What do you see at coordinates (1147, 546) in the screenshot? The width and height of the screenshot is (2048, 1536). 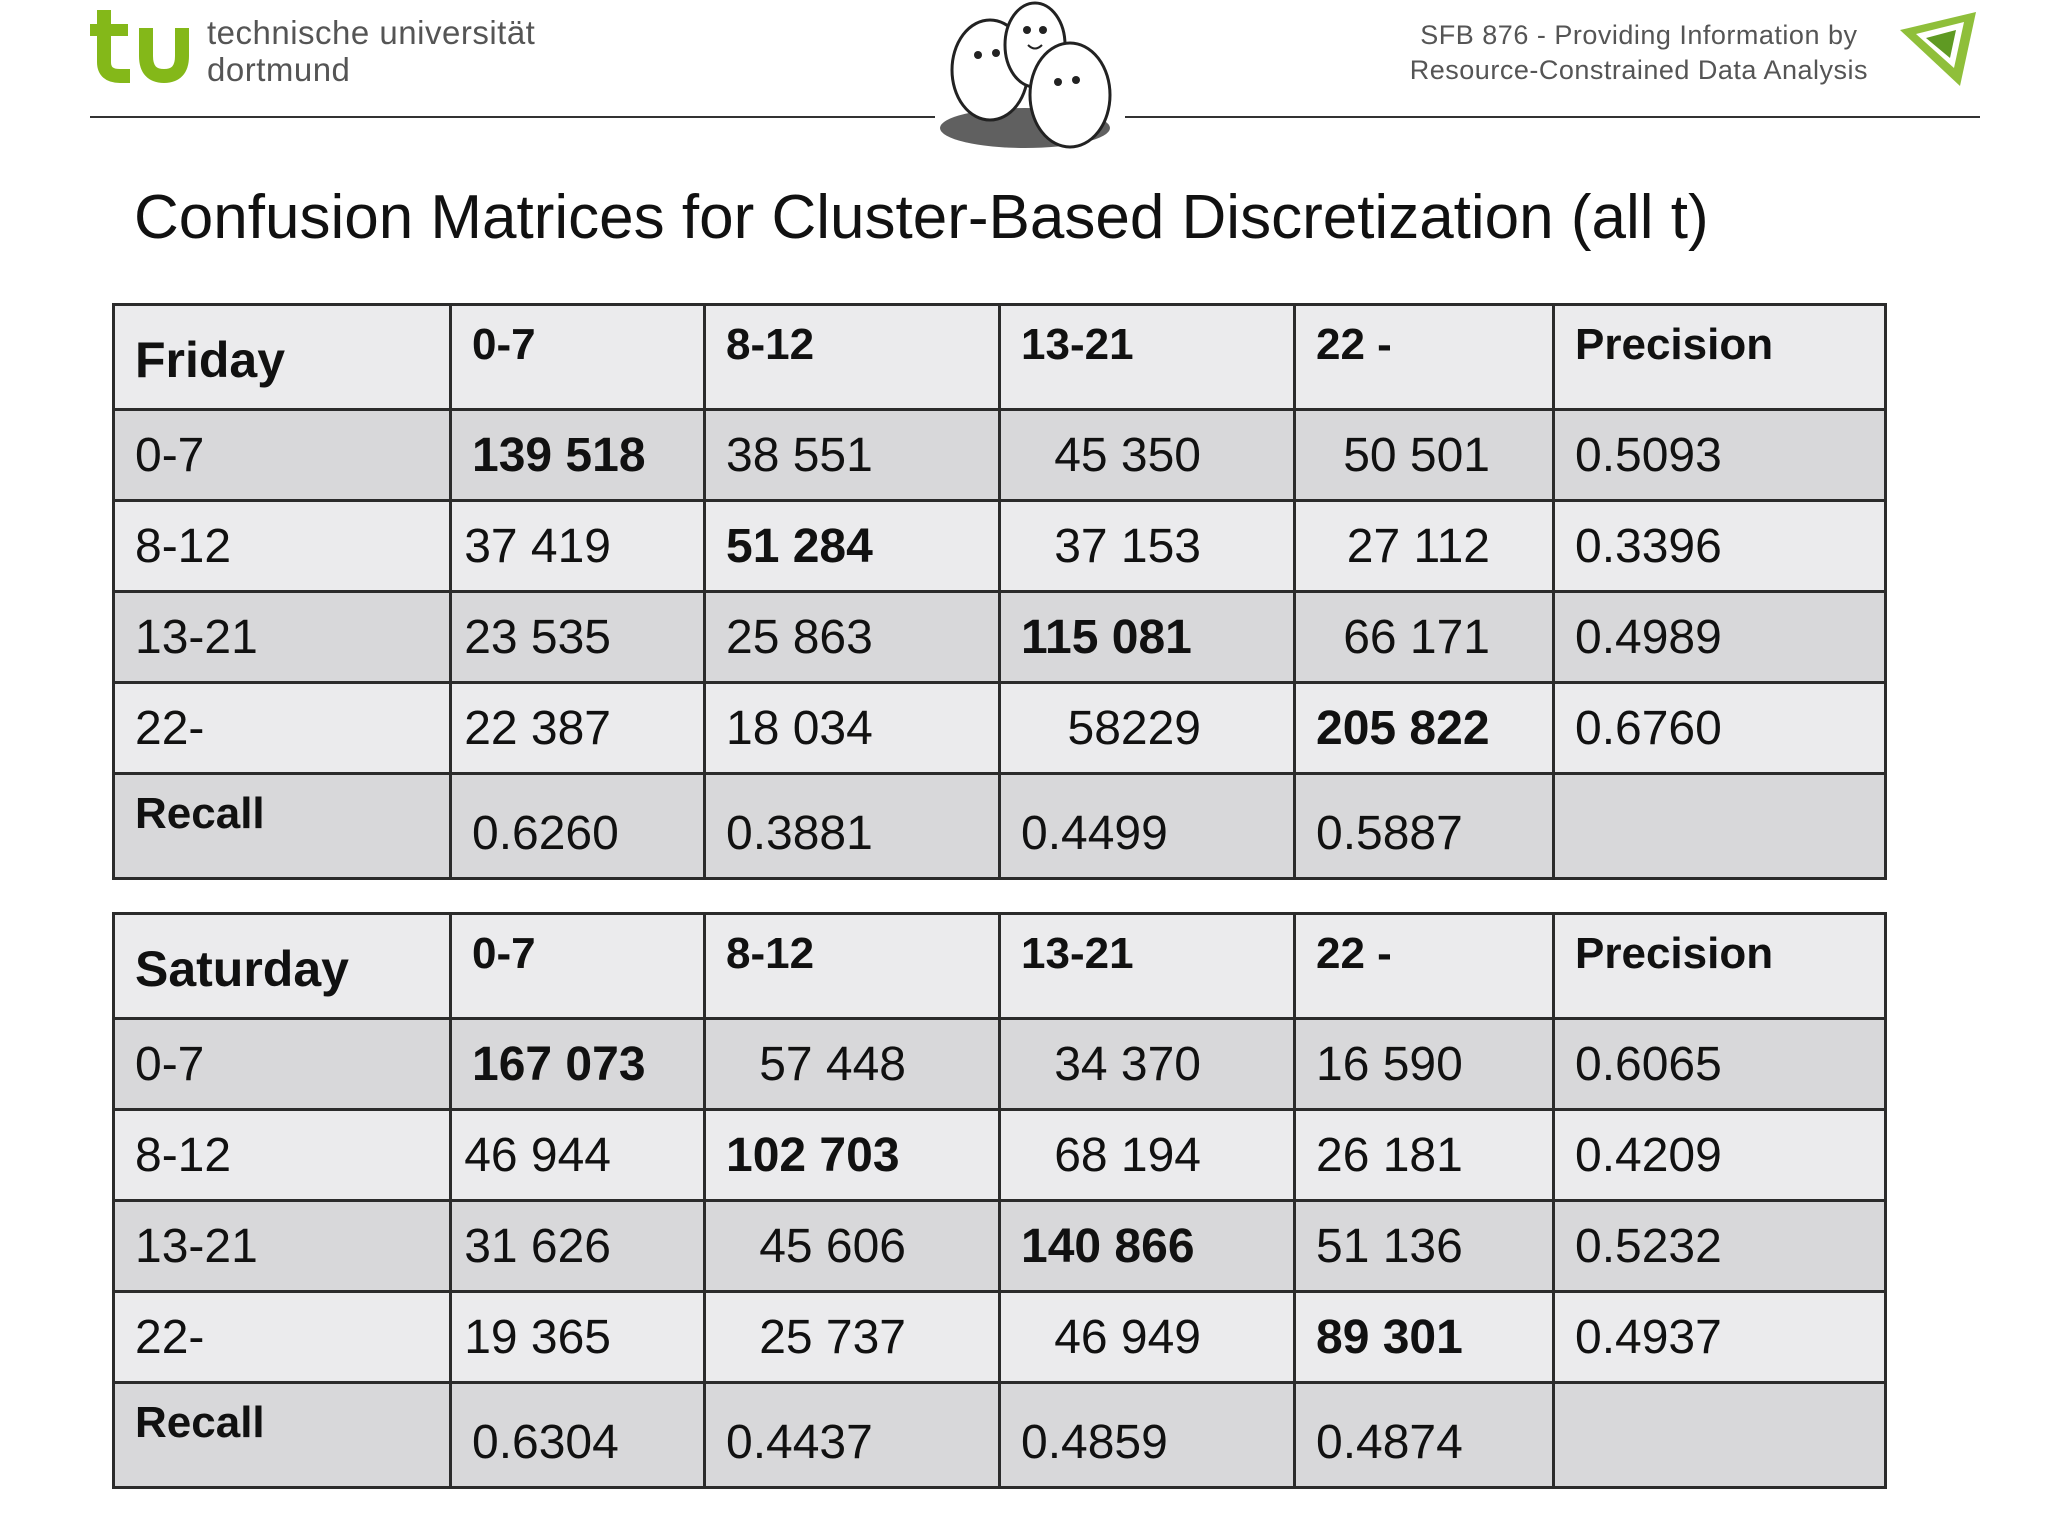 I see `matrix-cell: 37 153` at bounding box center [1147, 546].